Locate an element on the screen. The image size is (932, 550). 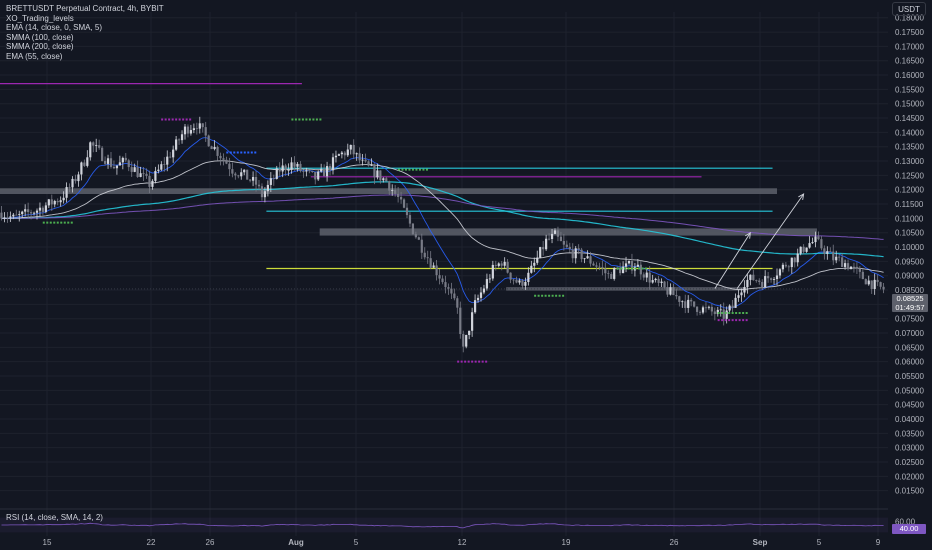
price-tick-label: 0.04500 is located at coordinates (909, 405).